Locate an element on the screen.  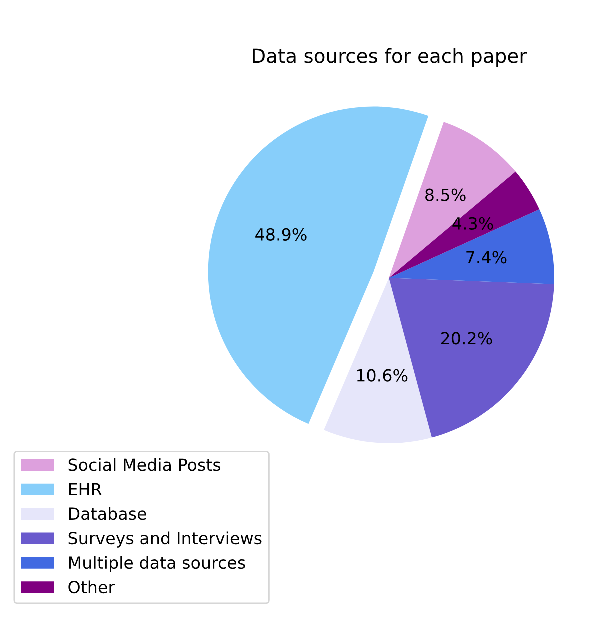
data-label: 10.6% is located at coordinates (382, 375).